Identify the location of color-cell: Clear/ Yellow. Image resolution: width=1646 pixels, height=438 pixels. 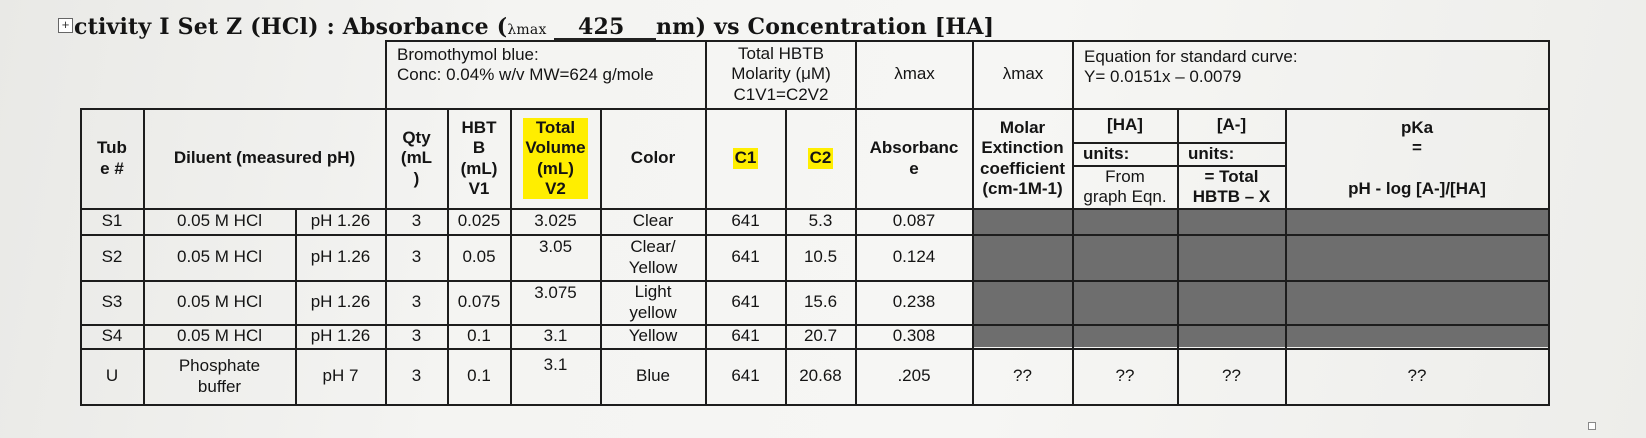
(653, 257).